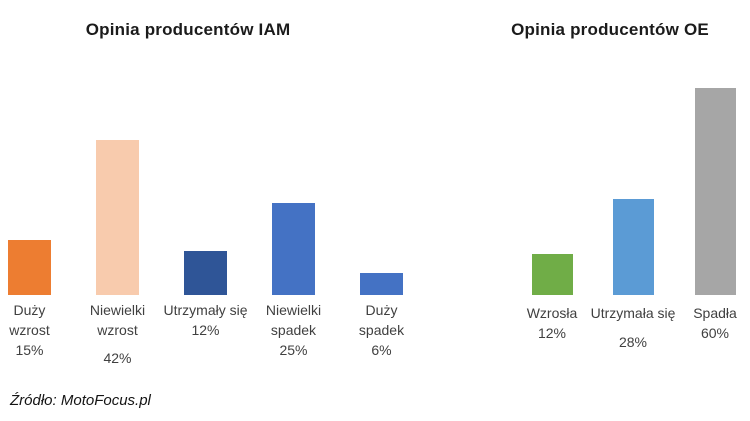  I want to click on value-label-oe-3: 60%, so click(715, 333).